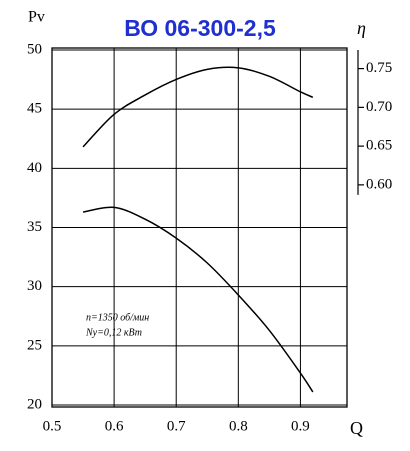  I want to click on x-tick-label: 0.5, so click(52, 426).